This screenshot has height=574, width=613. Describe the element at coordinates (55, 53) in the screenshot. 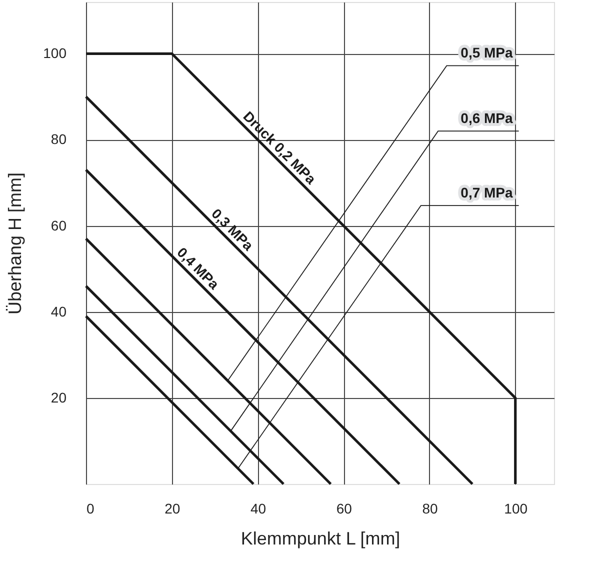

I see `y-tick-label: 100` at that location.